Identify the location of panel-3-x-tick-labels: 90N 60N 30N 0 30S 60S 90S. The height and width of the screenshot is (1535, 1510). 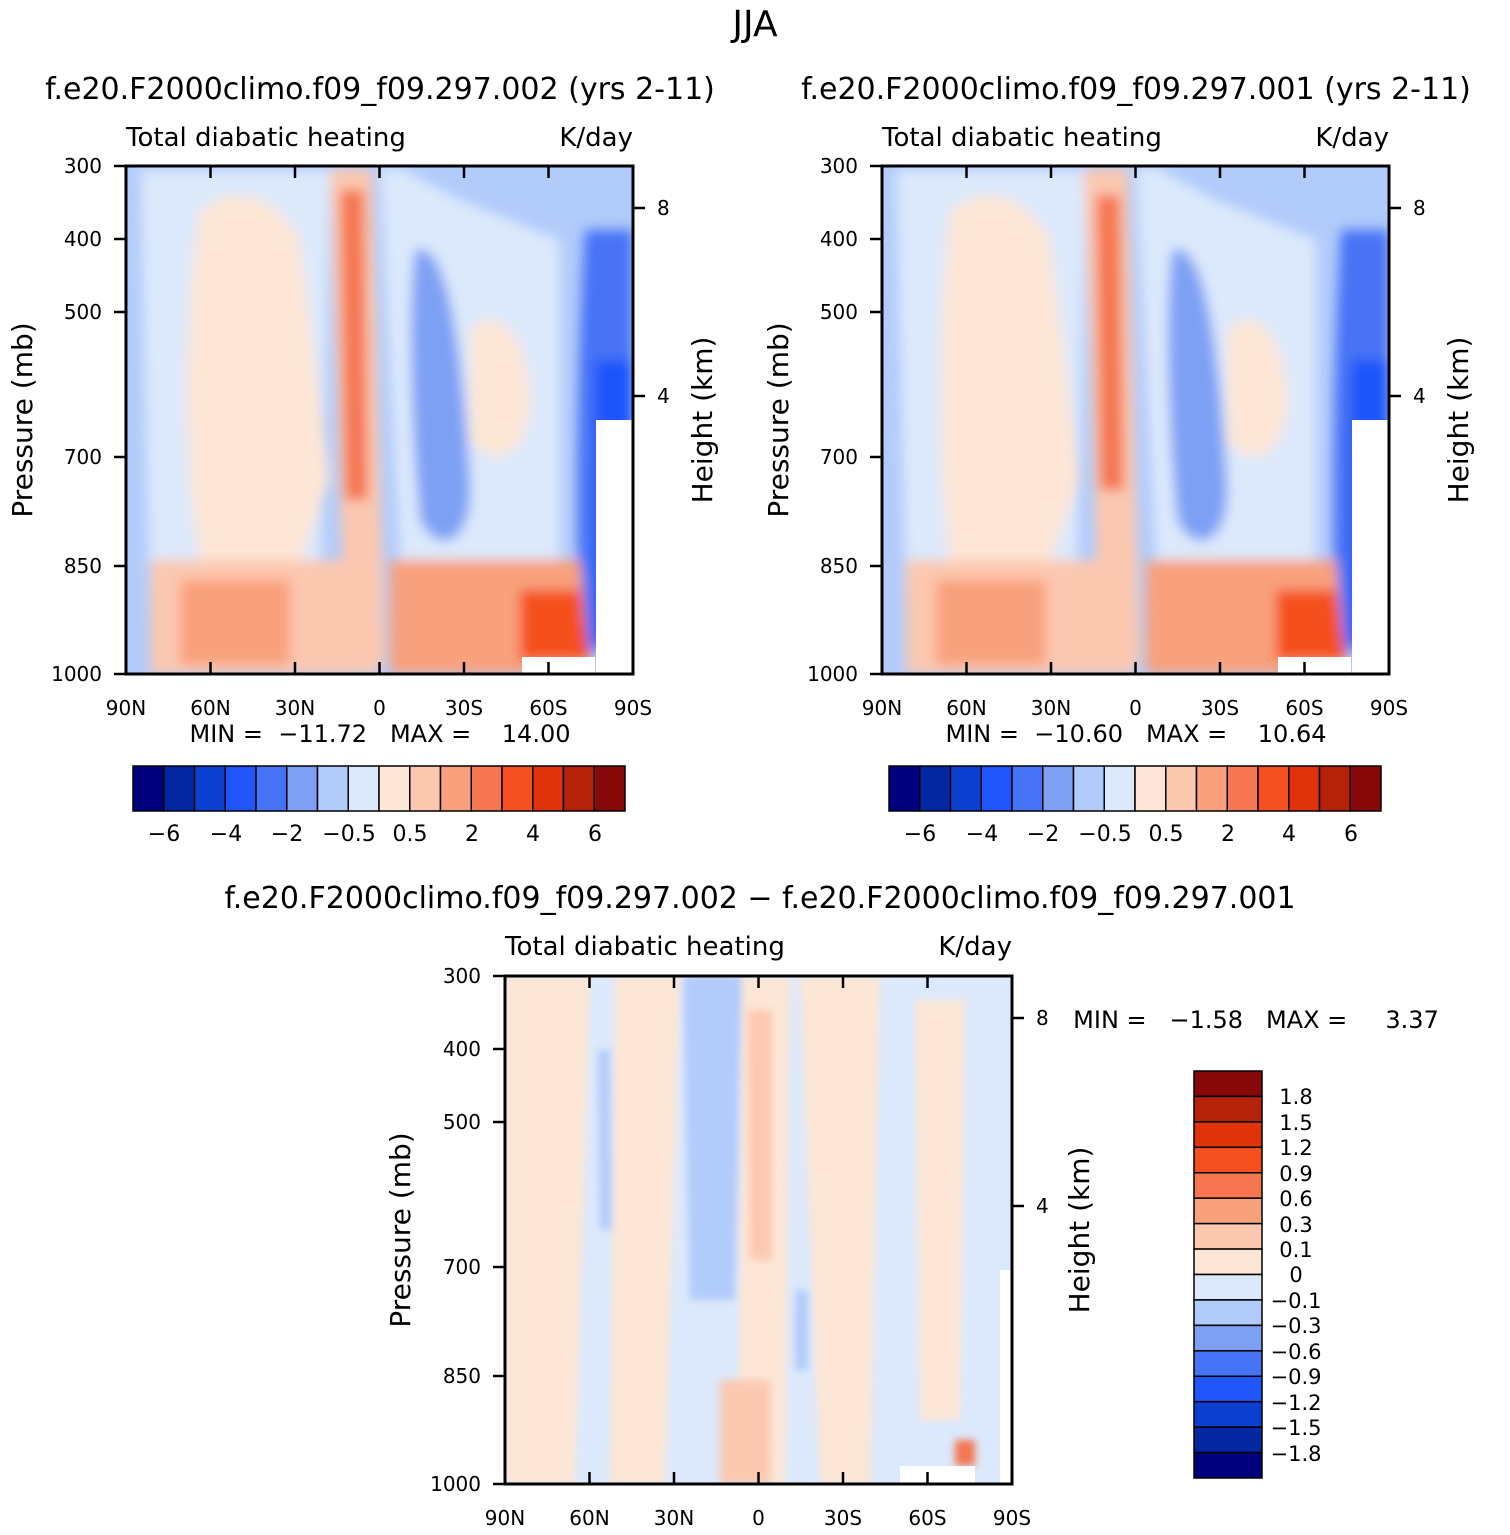
(758, 1518).